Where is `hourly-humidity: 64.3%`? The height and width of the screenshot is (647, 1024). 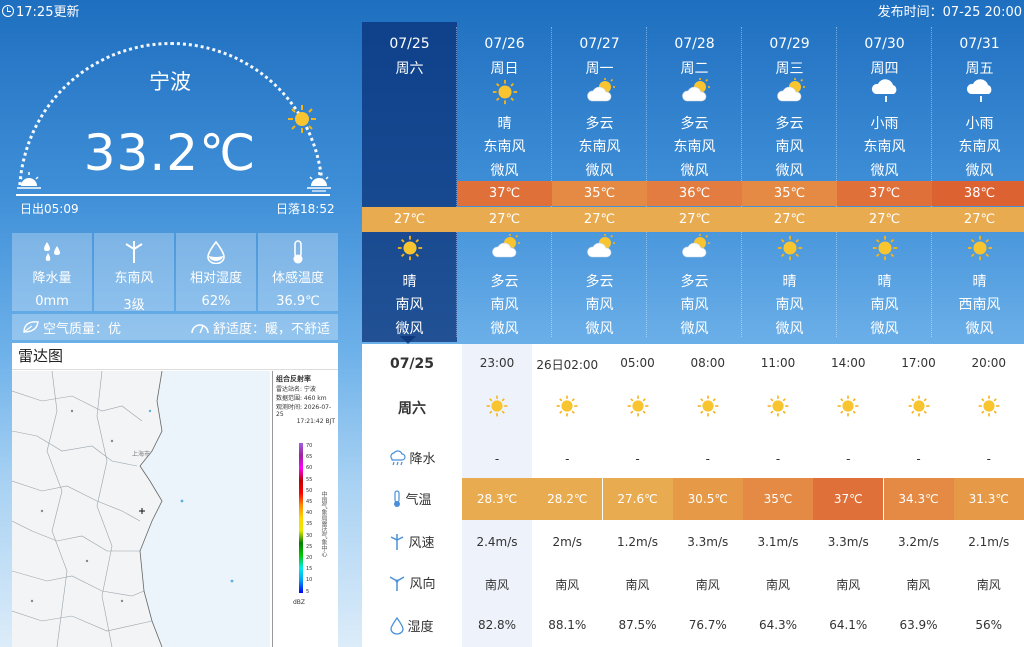 hourly-humidity: 64.3% is located at coordinates (778, 625).